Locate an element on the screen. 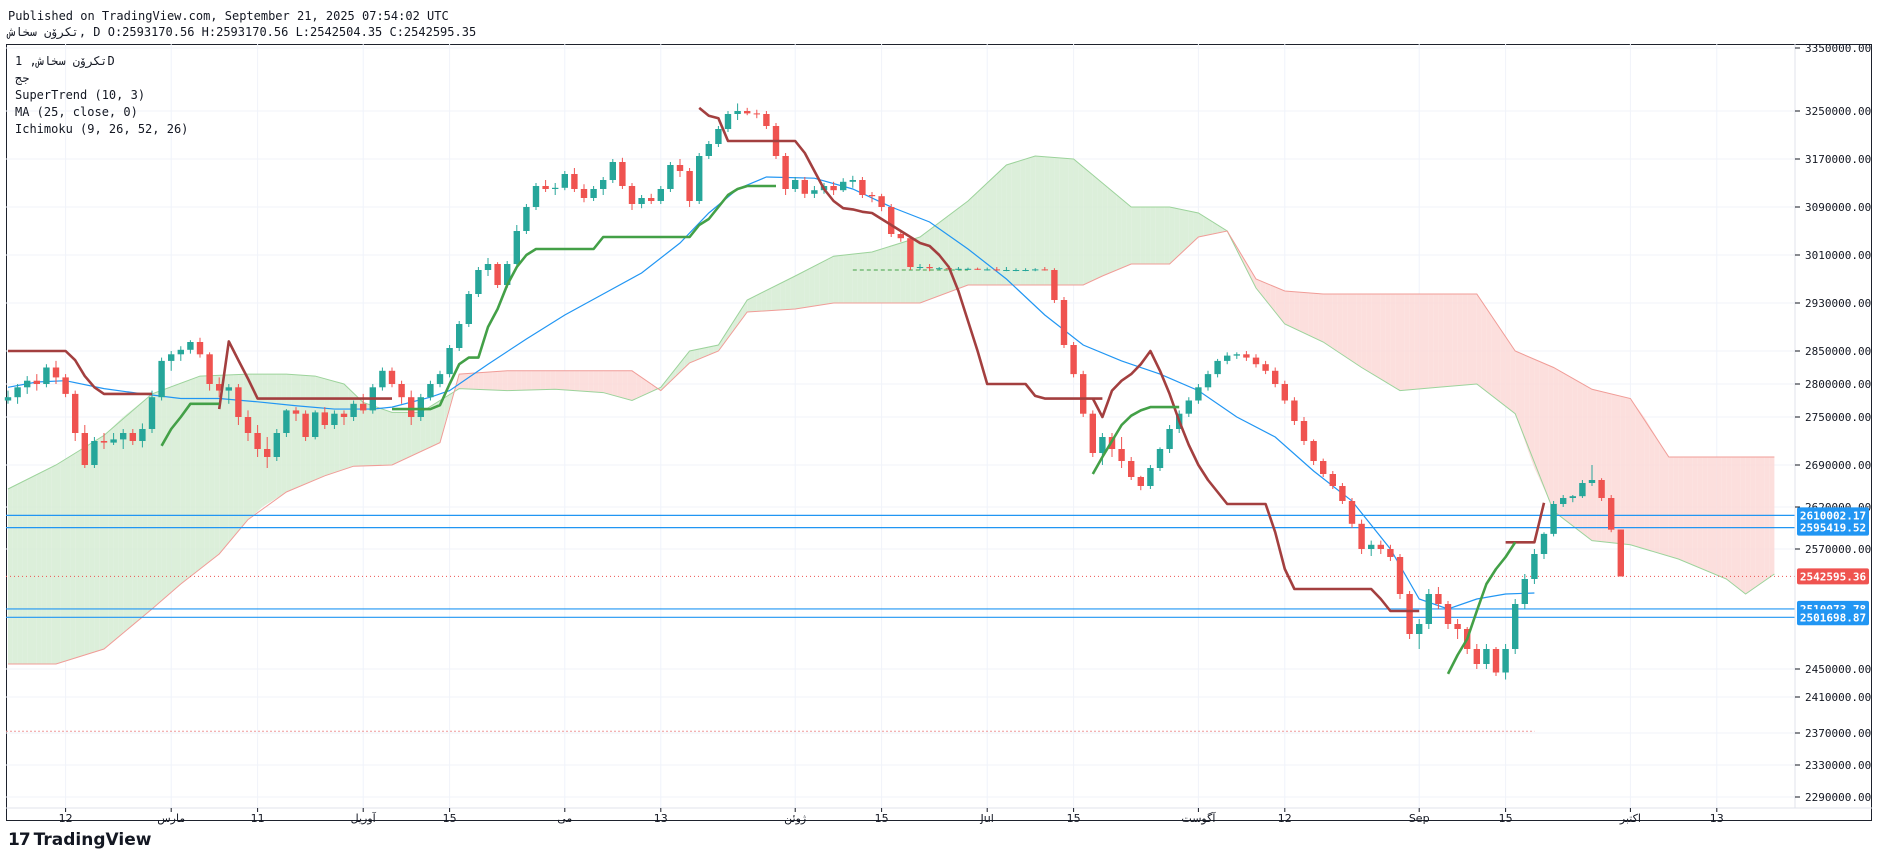 This screenshot has height=858, width=1878. level-price-label: 2595419.52 is located at coordinates (1833, 528).